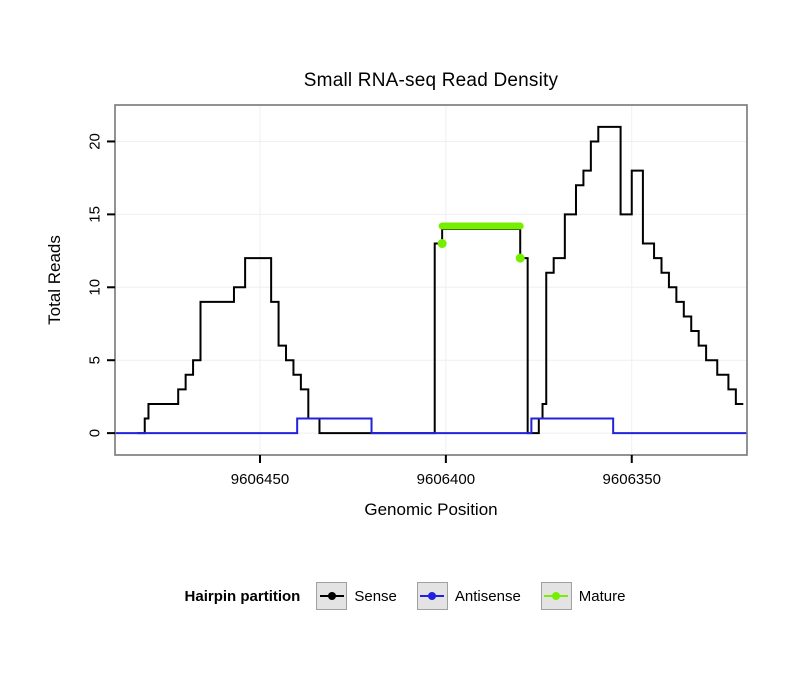 The height and width of the screenshot is (690, 810). I want to click on y-axis-title: Total Reads, so click(54, 280).